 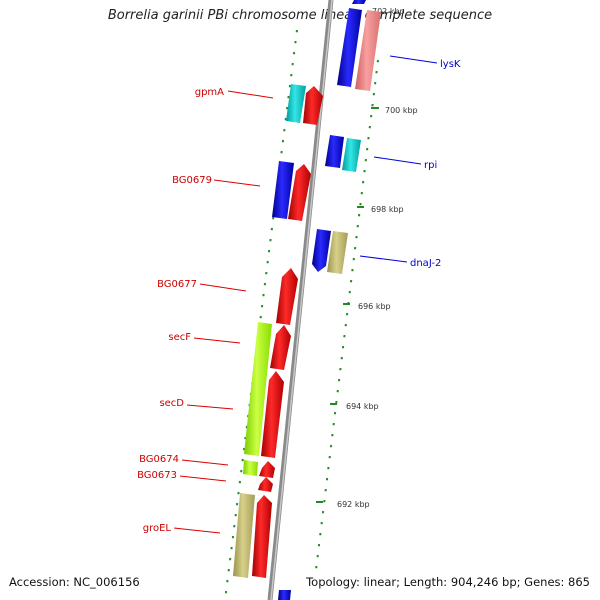 What do you see at coordinates (267, 469) in the screenshot?
I see `gene-BG0674` at bounding box center [267, 469].